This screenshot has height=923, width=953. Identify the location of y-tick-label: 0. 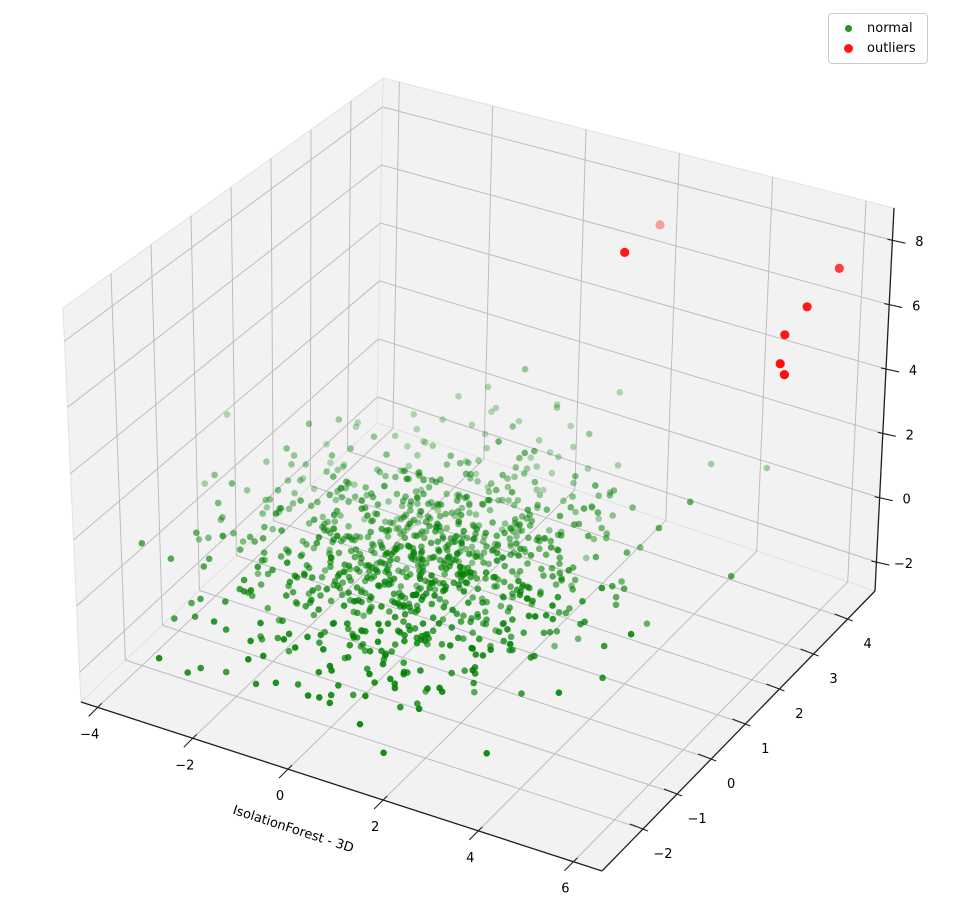
(731, 784).